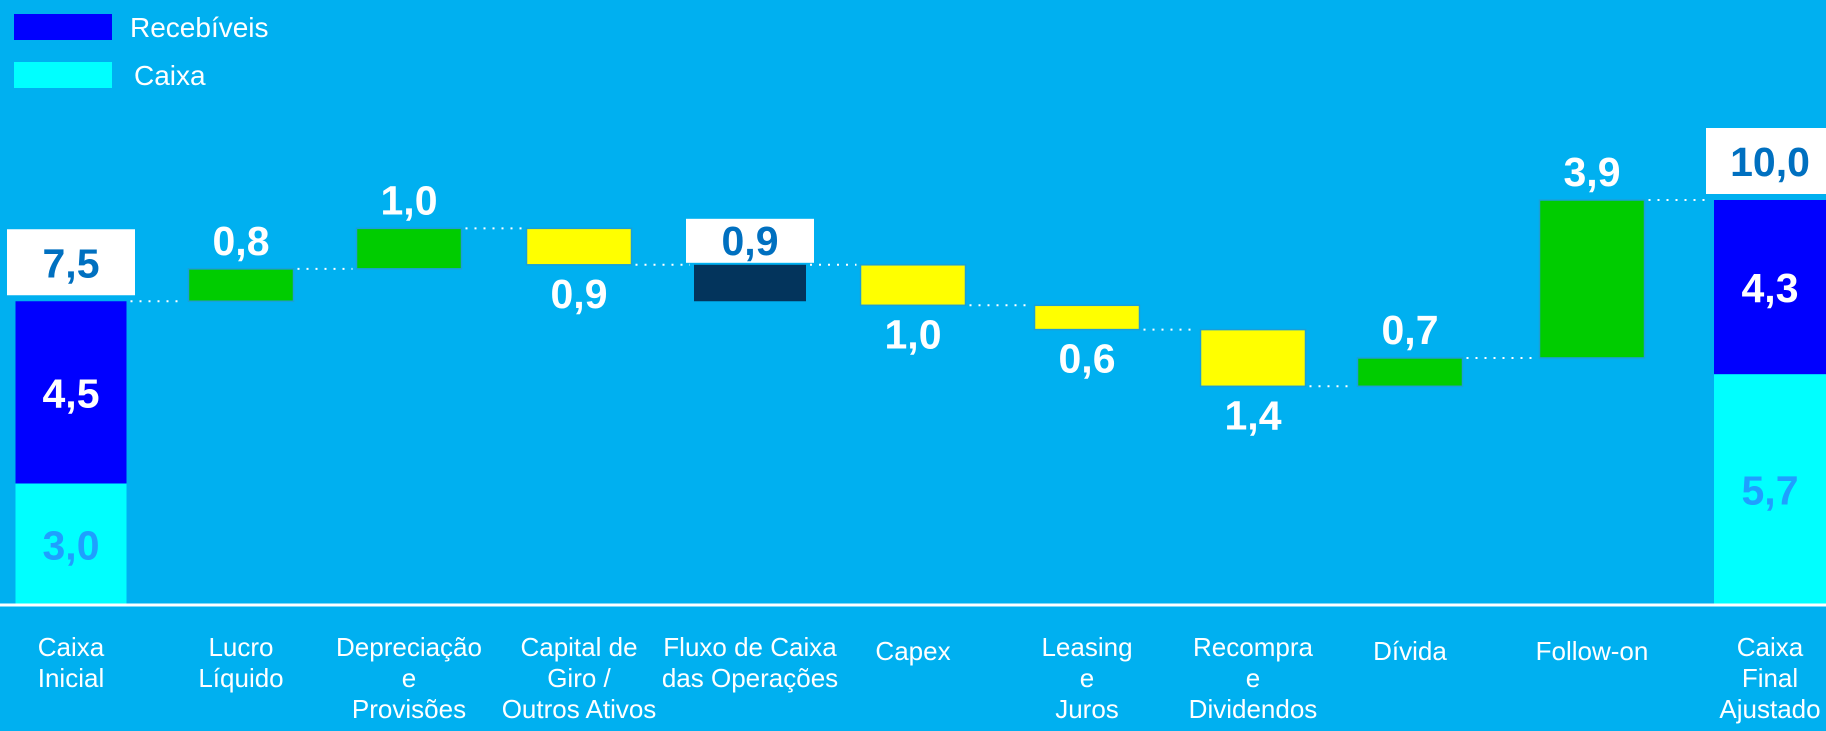 The image size is (1826, 731). I want to click on category-label: Caixa Final Ajustado, so click(1769, 678).